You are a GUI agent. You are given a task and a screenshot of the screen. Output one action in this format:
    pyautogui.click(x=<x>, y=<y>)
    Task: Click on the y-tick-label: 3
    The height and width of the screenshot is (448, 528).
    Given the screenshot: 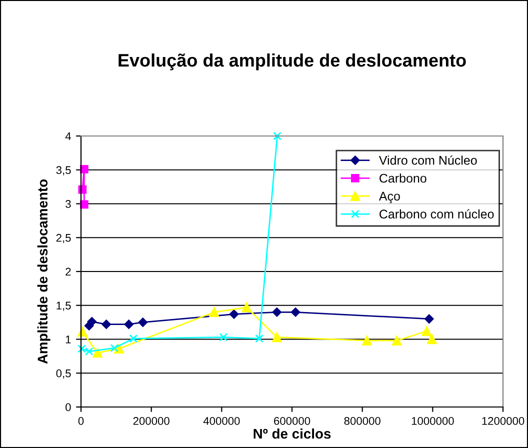 What is the action you would take?
    pyautogui.click(x=68, y=204)
    